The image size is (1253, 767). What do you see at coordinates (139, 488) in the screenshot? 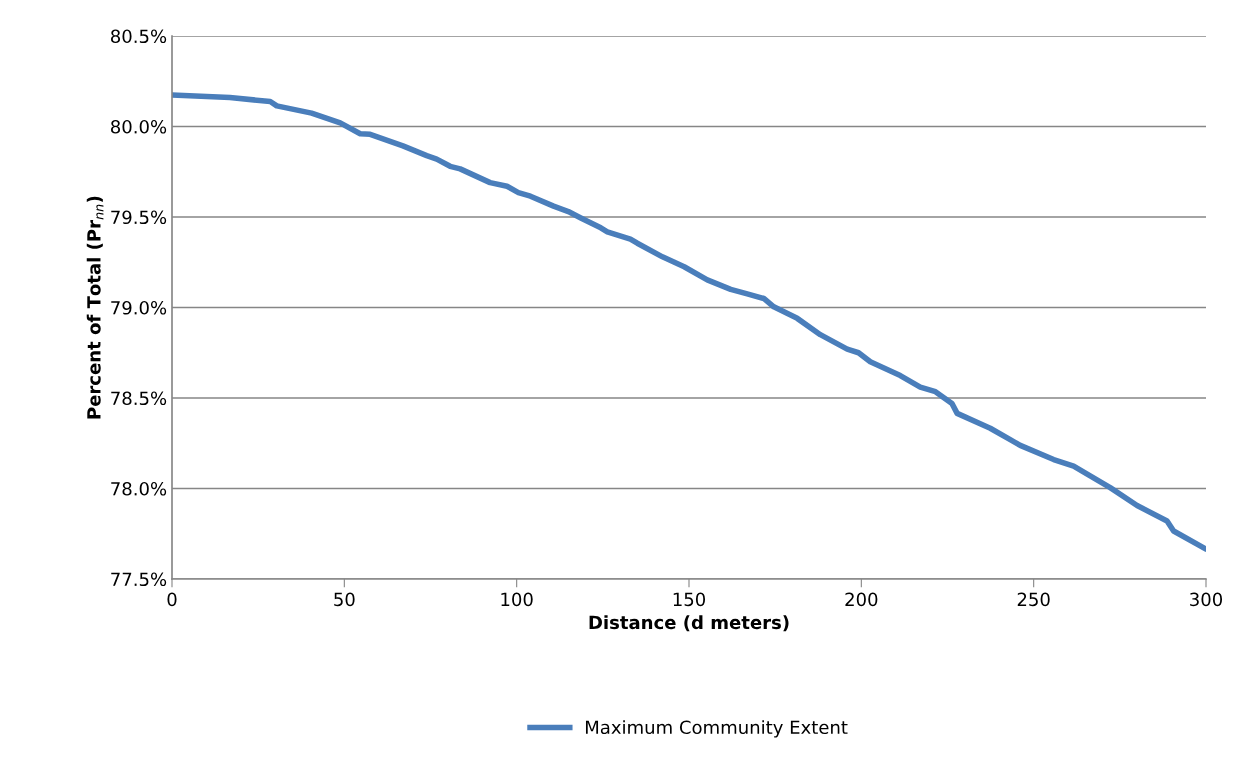
I see `y-tick-label: 78.0%` at bounding box center [139, 488].